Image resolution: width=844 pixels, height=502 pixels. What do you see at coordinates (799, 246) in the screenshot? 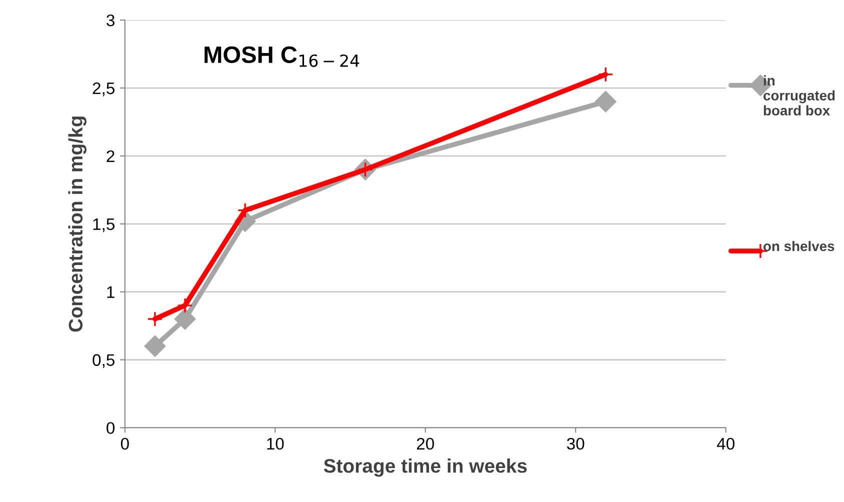
I see `legend-label: on shelves` at bounding box center [799, 246].